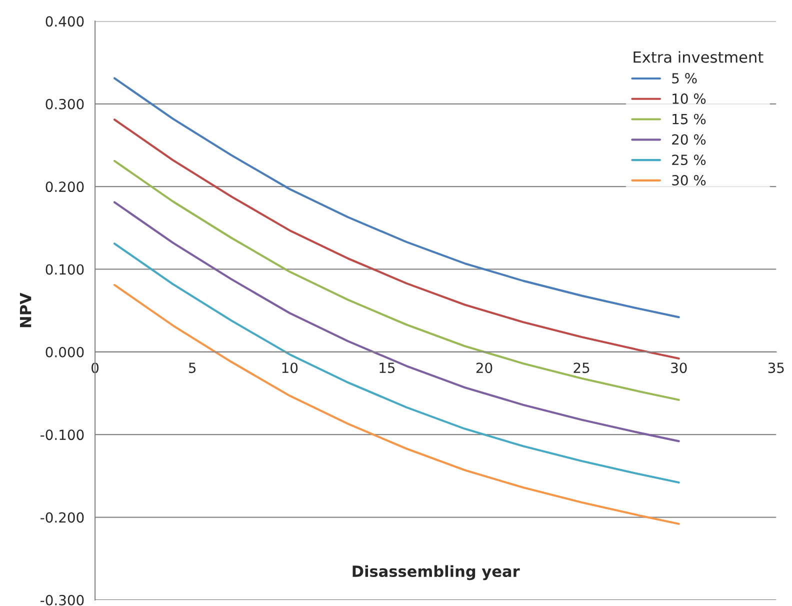  What do you see at coordinates (65, 104) in the screenshot?
I see `y-tick-label: 0.300` at bounding box center [65, 104].